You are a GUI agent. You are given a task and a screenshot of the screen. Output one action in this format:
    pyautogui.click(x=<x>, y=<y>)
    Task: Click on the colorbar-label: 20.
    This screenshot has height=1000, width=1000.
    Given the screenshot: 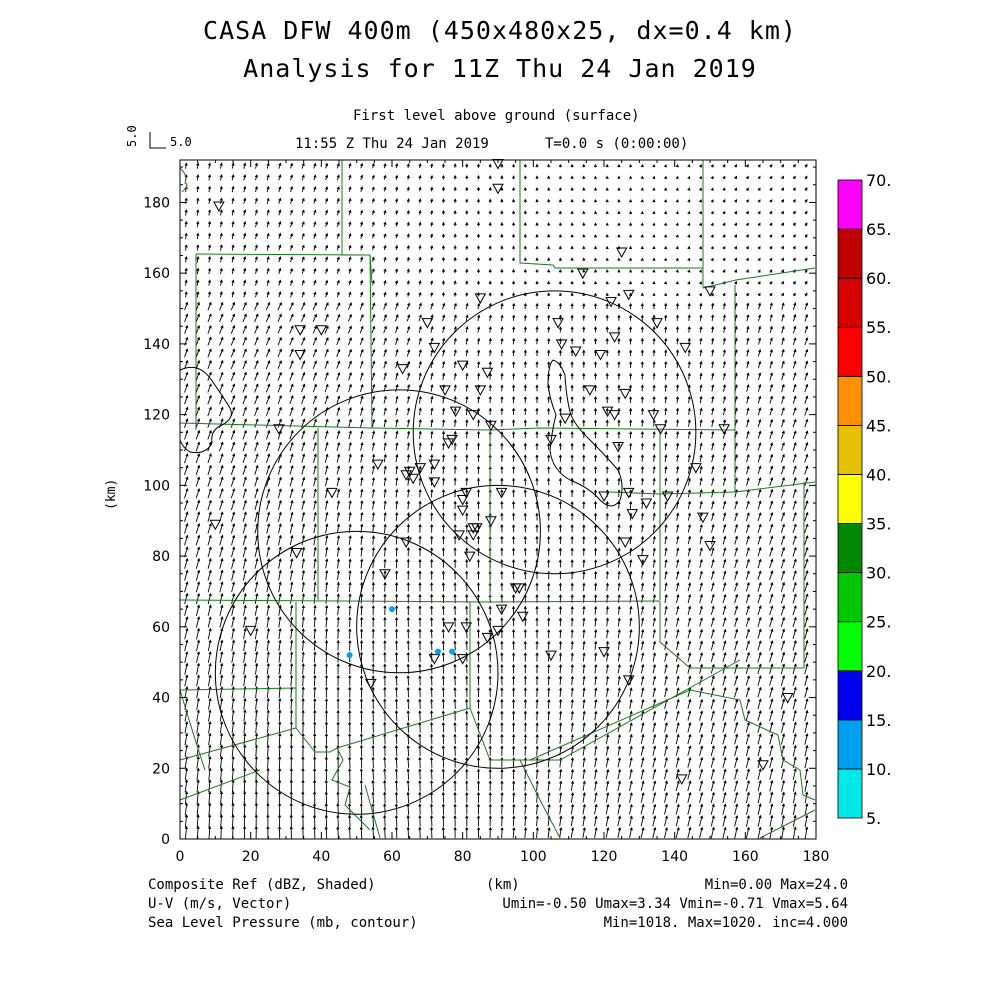 What is the action you would take?
    pyautogui.click(x=878, y=671)
    